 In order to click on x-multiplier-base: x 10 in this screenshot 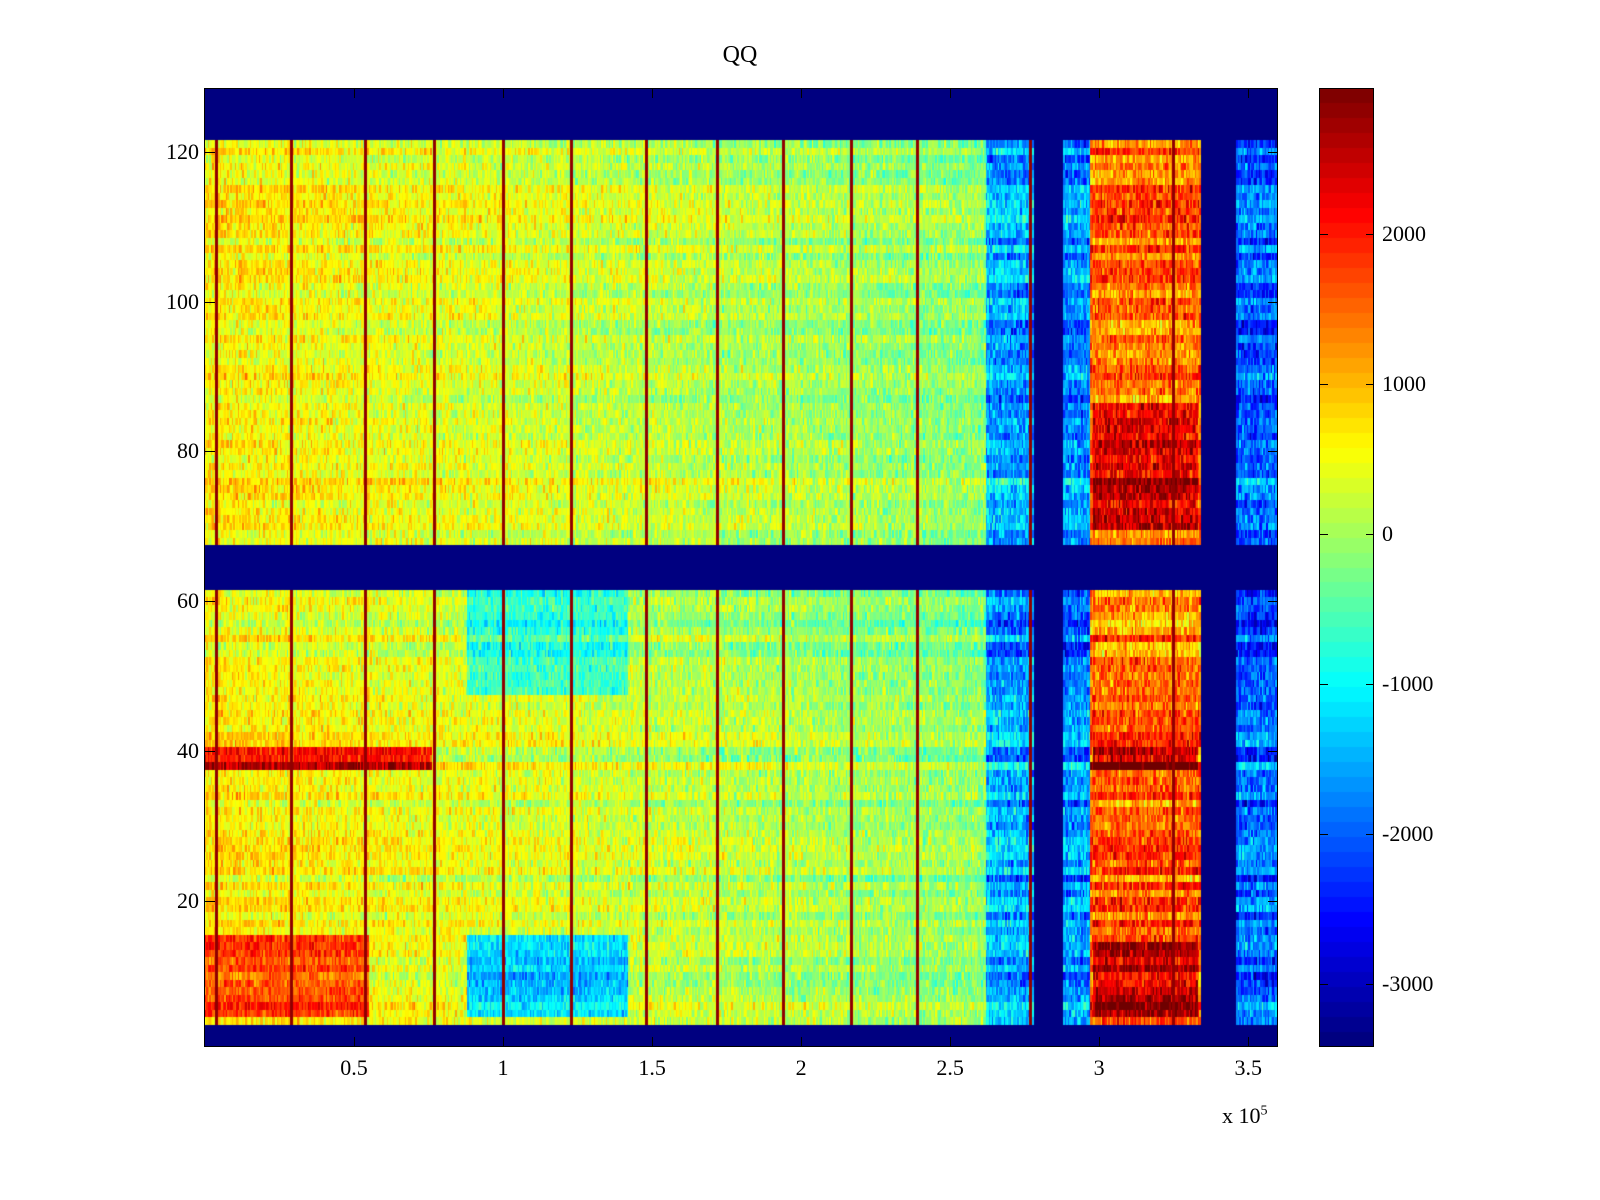, I will do `click(1241, 1115)`.